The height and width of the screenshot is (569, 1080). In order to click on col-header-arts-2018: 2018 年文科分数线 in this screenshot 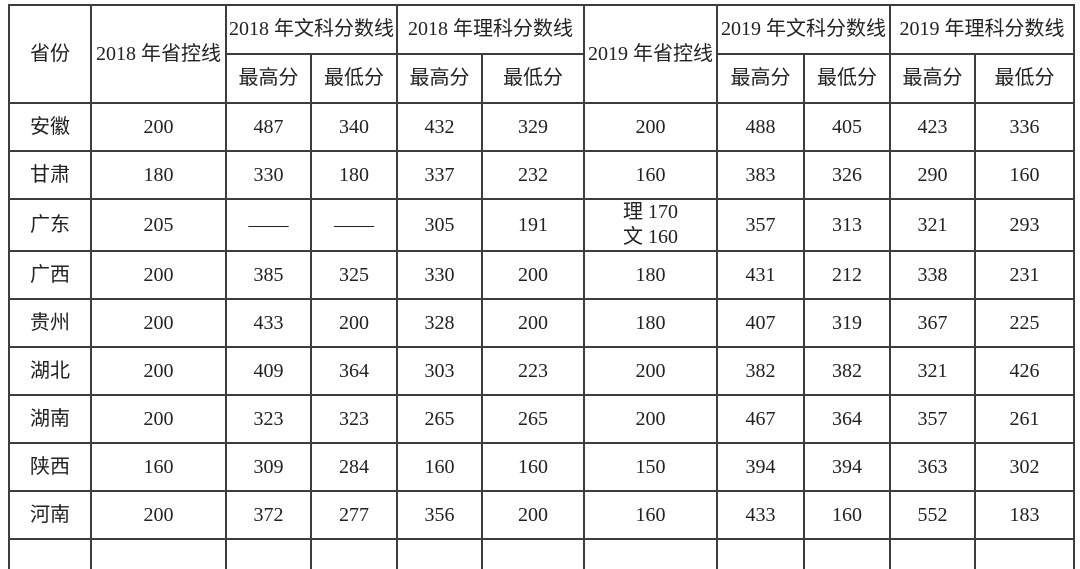, I will do `click(311, 29)`.